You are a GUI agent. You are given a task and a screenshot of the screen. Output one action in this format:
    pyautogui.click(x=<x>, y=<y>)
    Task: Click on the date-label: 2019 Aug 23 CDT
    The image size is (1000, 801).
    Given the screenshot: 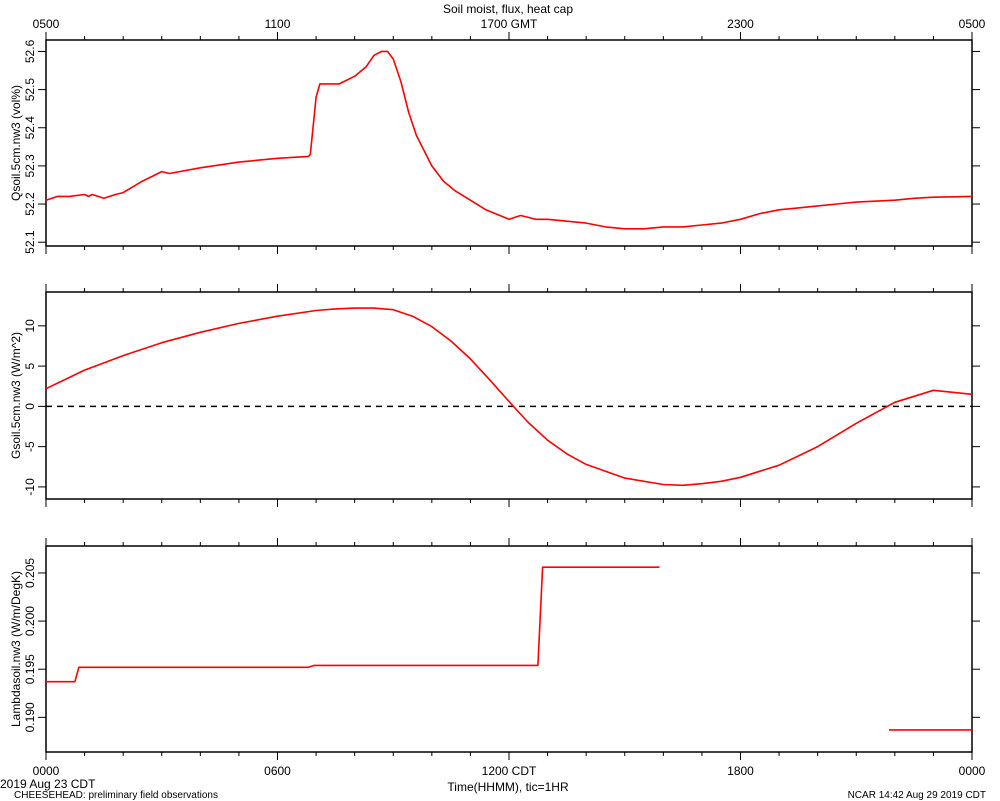 What is the action you would take?
    pyautogui.click(x=48, y=784)
    